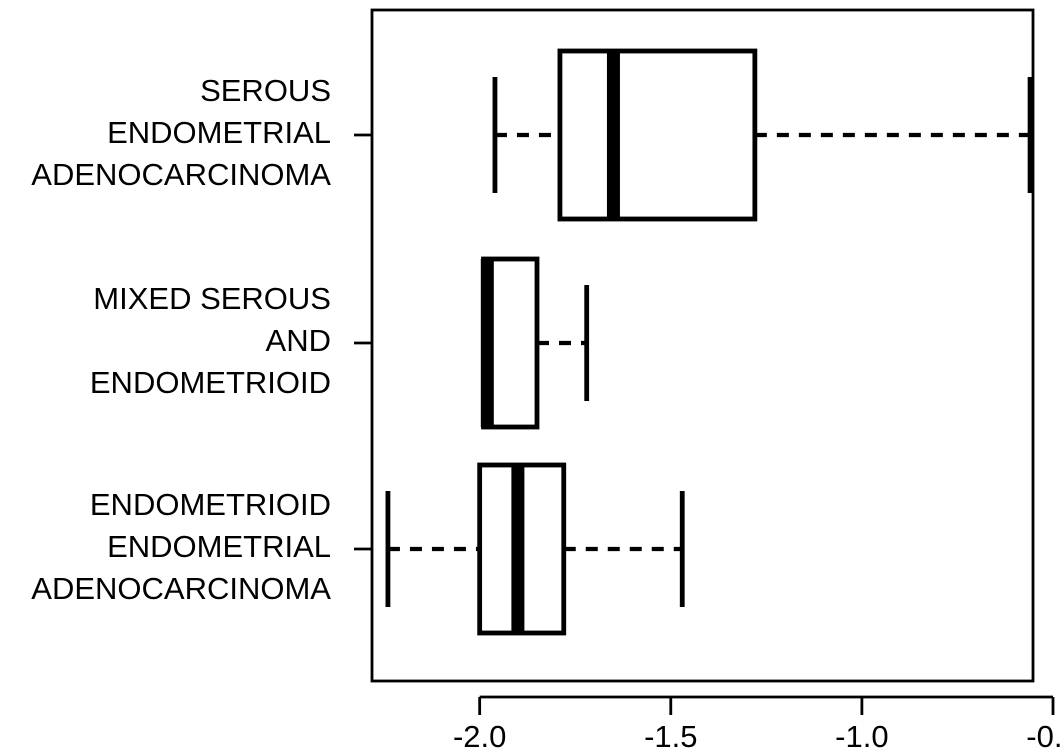  I want to click on x-tick-label: -1.5, so click(670, 735).